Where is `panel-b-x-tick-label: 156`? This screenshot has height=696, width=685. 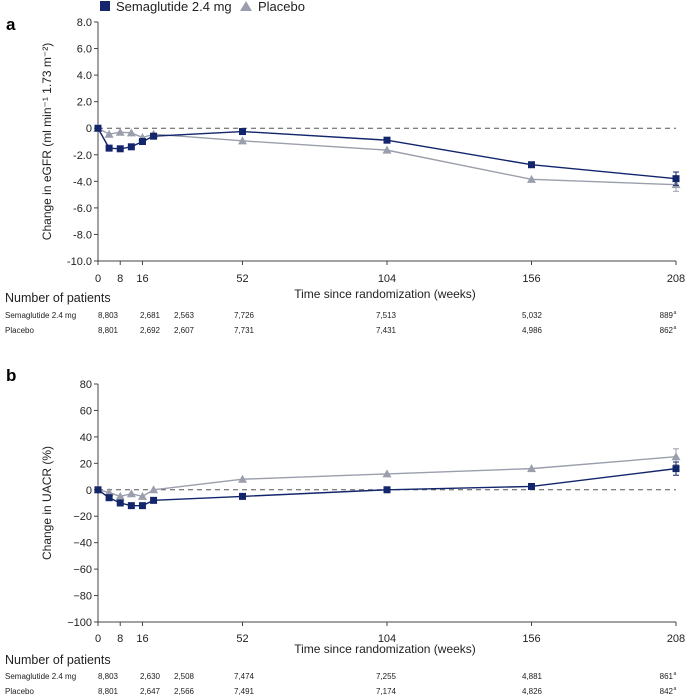
panel-b-x-tick-label: 156 is located at coordinates (531, 639).